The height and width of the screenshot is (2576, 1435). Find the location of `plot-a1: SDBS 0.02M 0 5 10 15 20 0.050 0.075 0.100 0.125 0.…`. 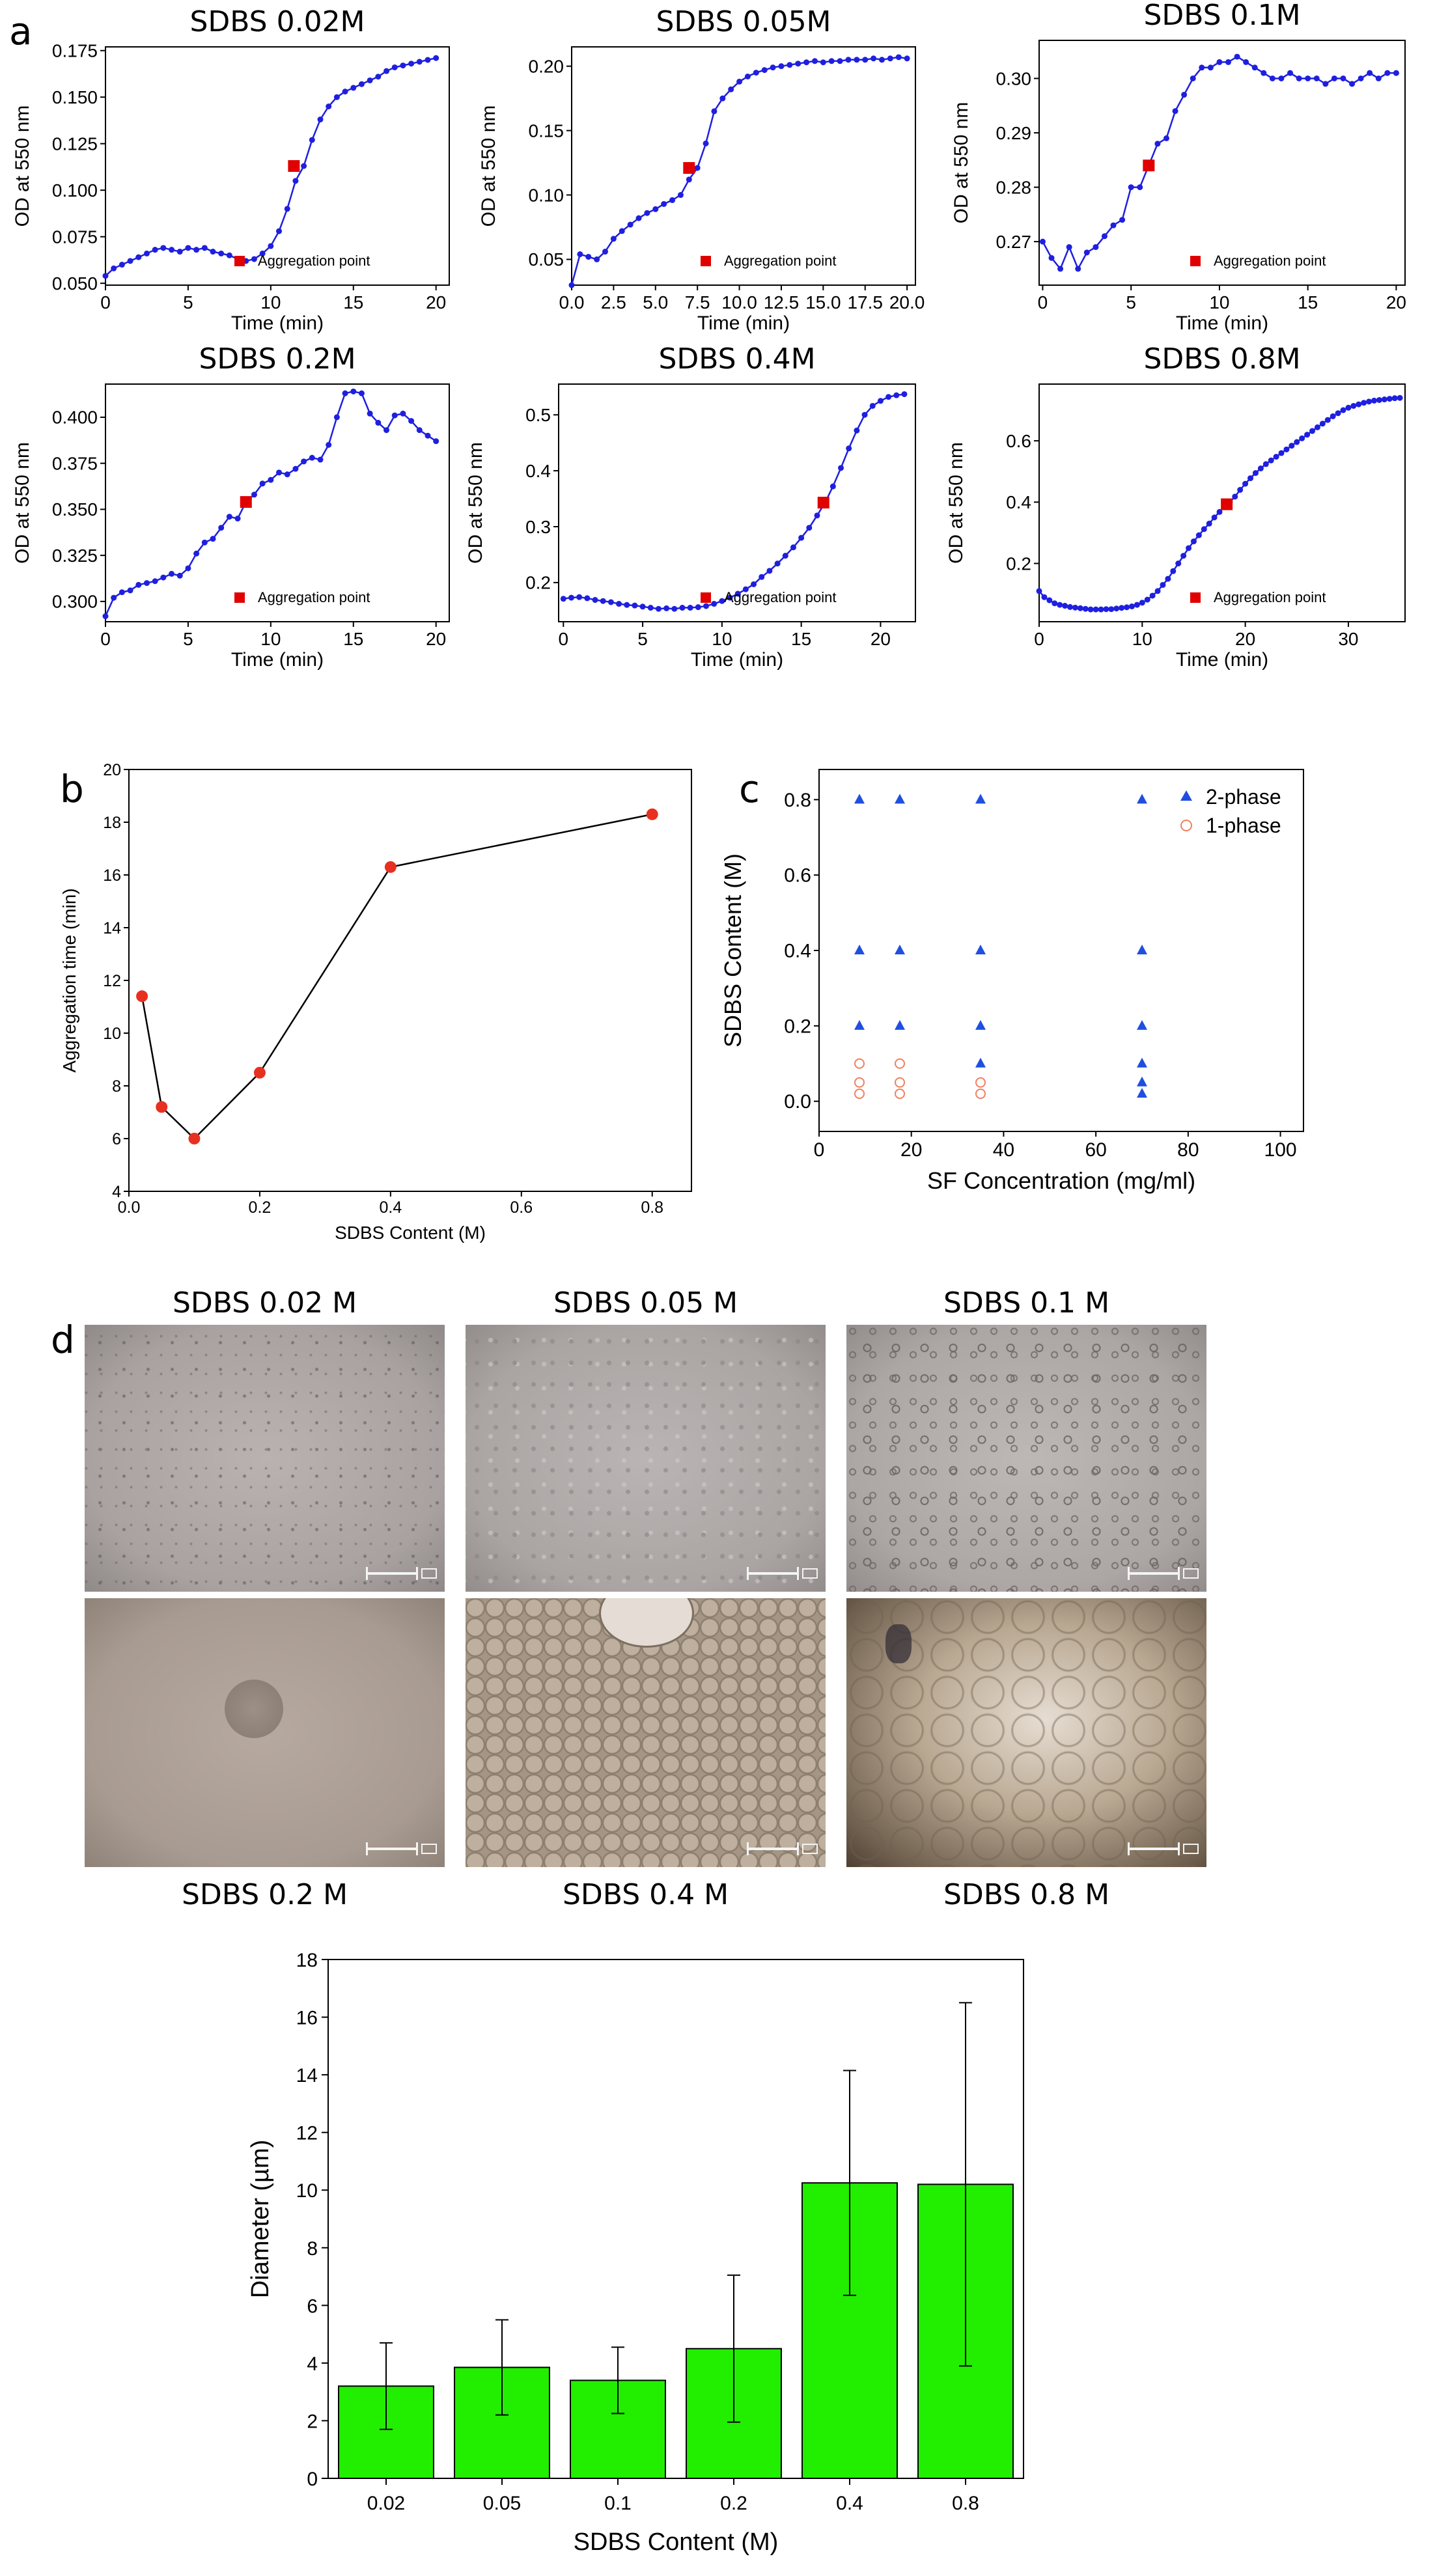

plot-a1: SDBS 0.02M 0 5 10 15 20 0.050 0.075 0.100 0.125 0.… is located at coordinates (231, 169).